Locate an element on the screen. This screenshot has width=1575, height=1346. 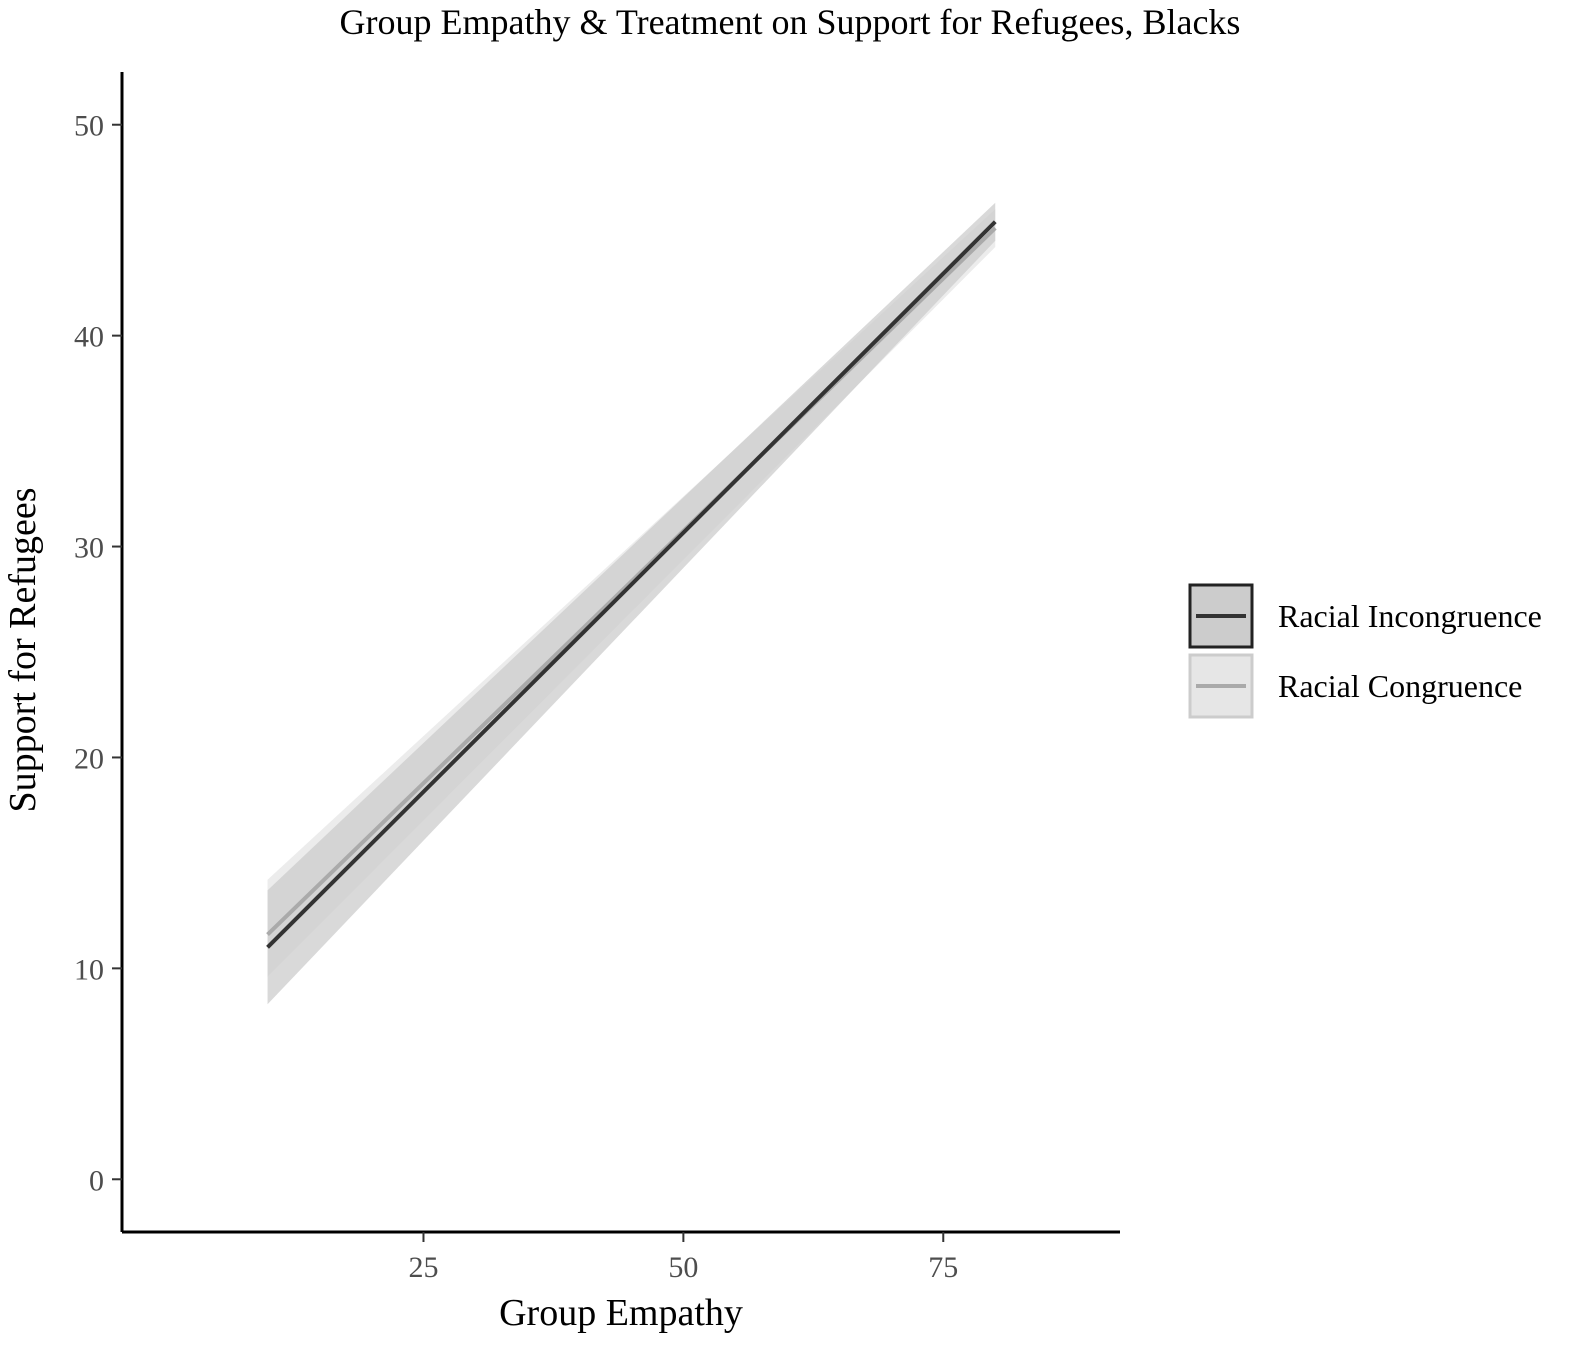
y-tick-label: 30 is located at coordinates (89, 548).